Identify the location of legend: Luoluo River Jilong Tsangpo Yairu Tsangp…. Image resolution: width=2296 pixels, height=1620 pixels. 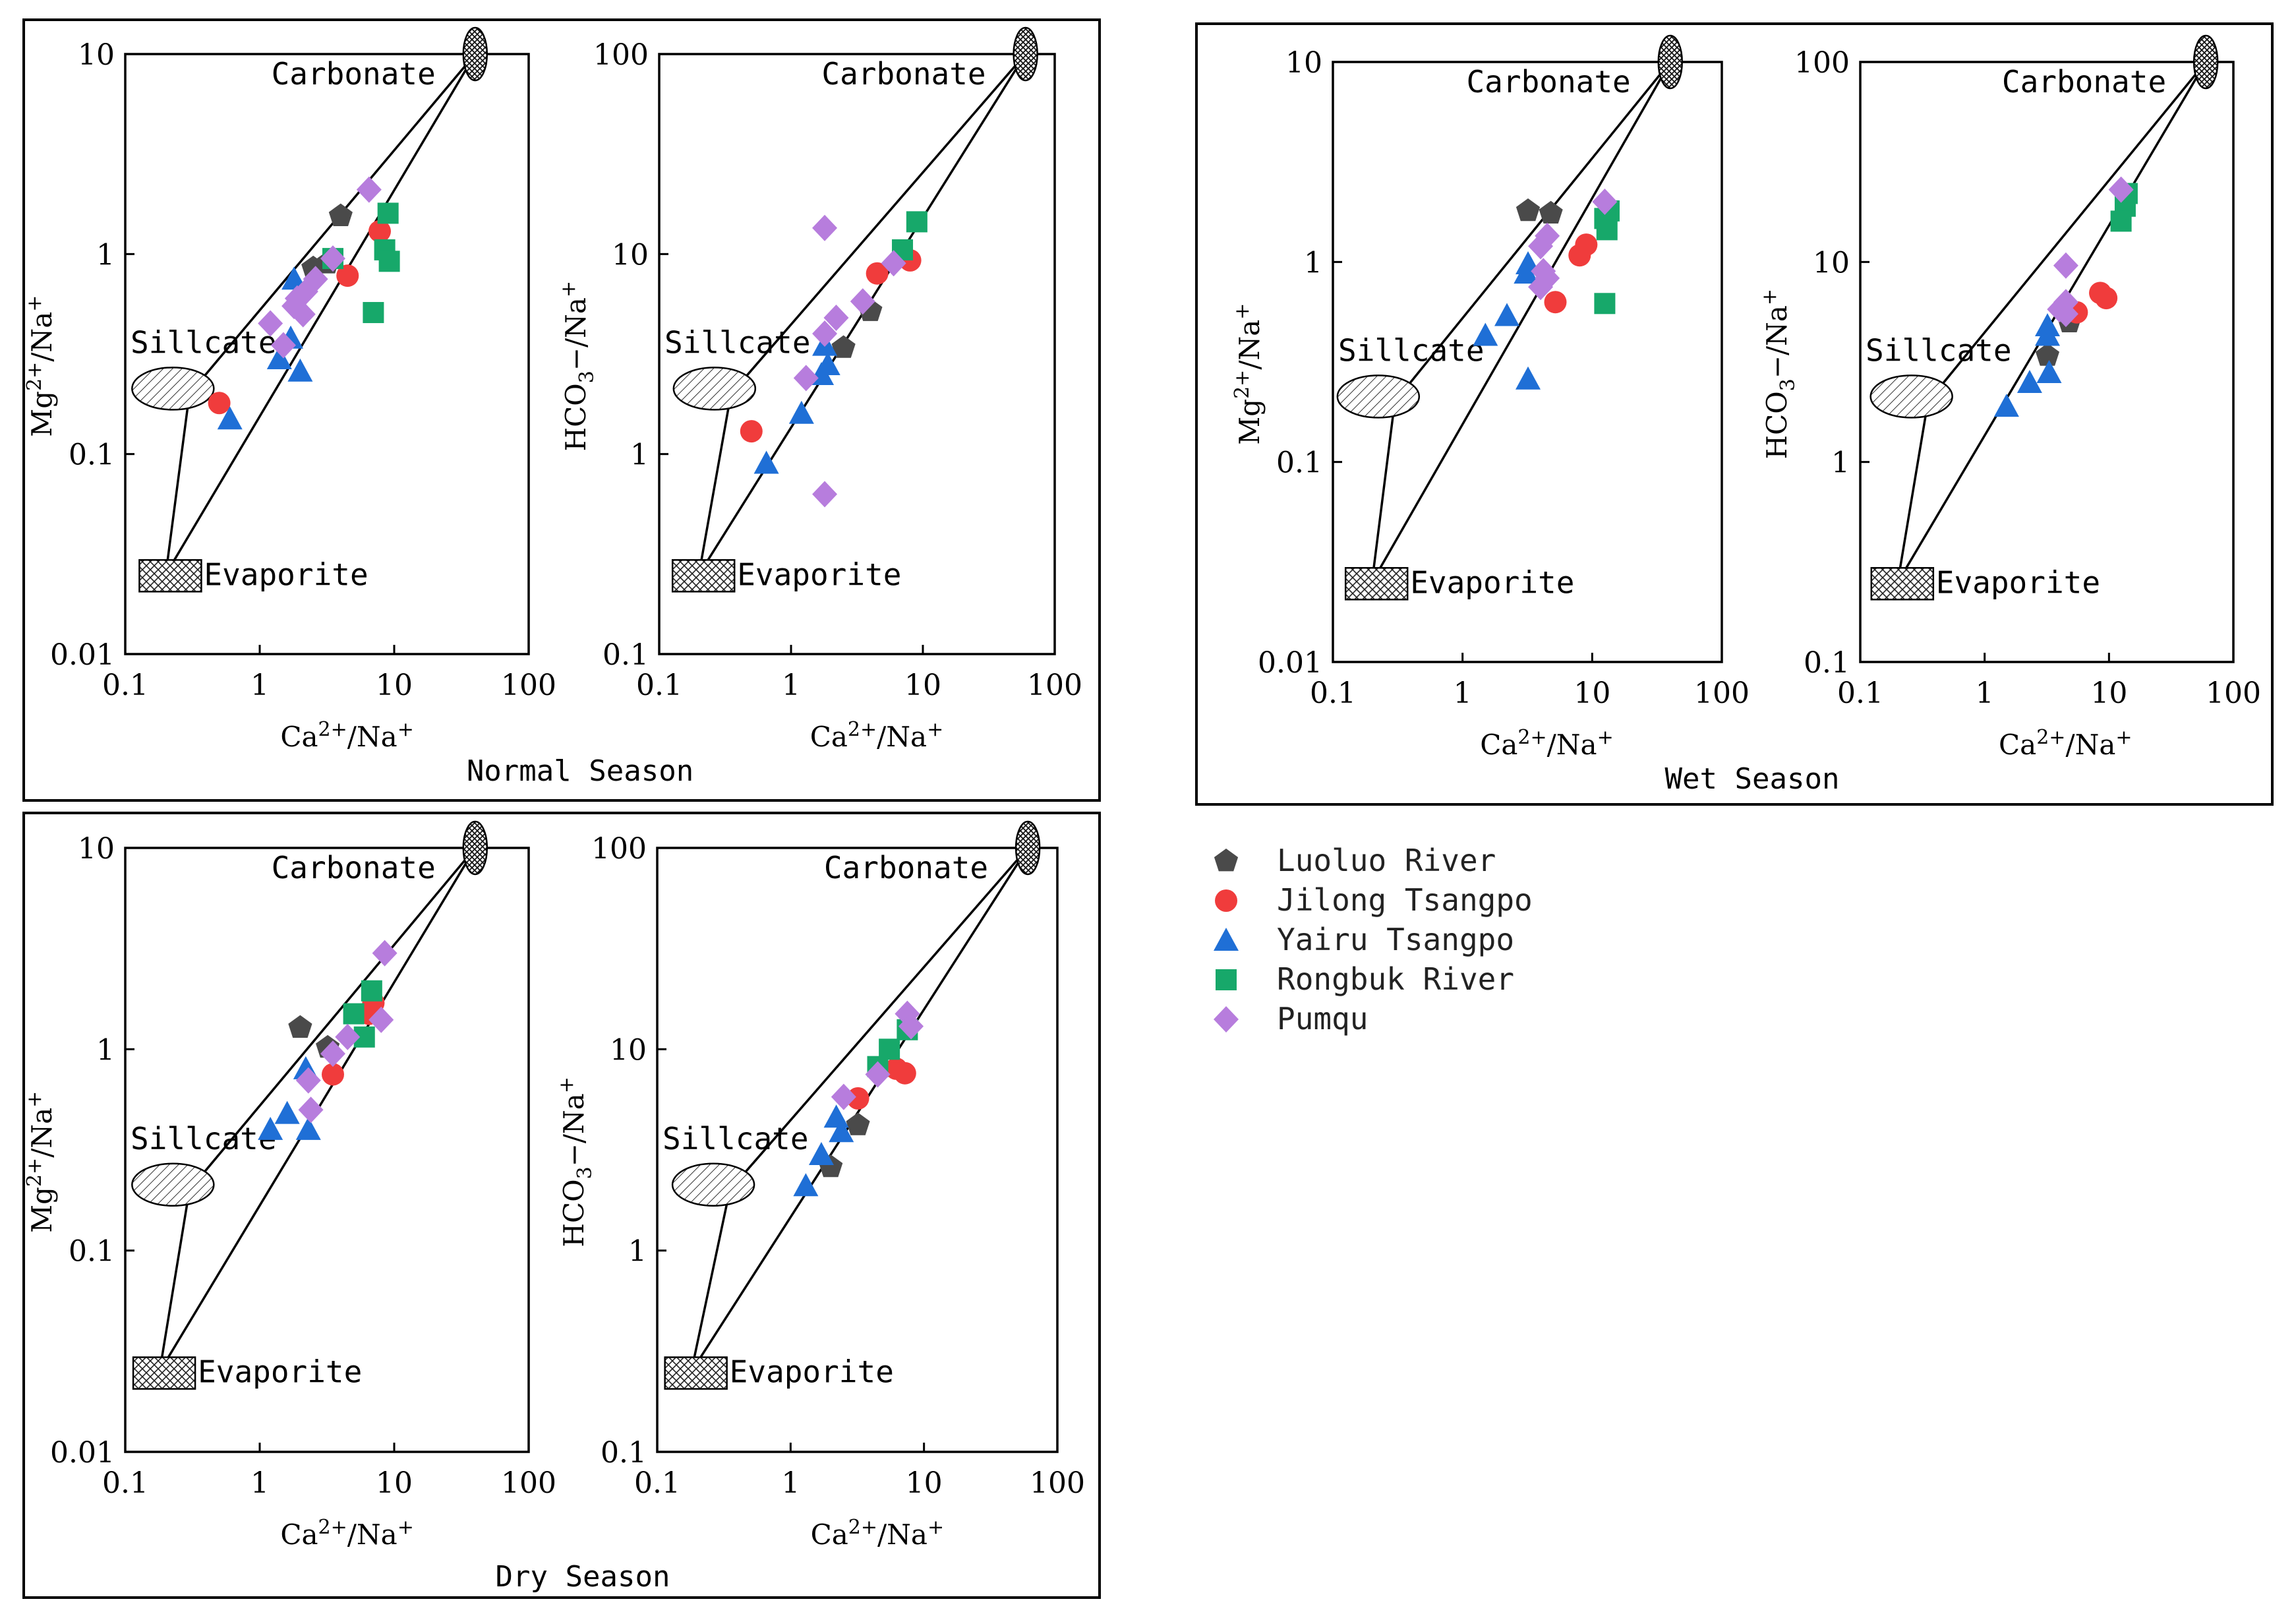
(1374, 939).